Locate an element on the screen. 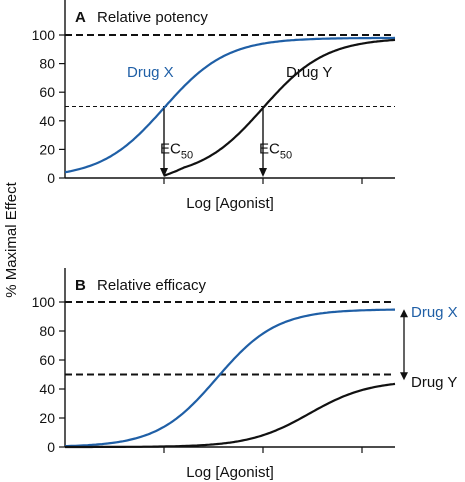 This screenshot has width=465, height=482. panel-title: Relative efficacy is located at coordinates (151, 285).